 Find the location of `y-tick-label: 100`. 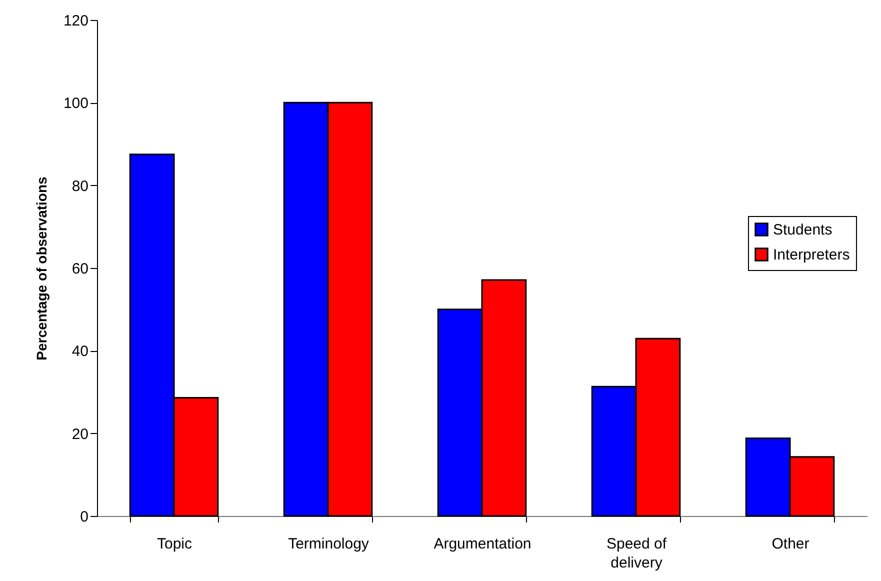

y-tick-label: 100 is located at coordinates (75, 103).